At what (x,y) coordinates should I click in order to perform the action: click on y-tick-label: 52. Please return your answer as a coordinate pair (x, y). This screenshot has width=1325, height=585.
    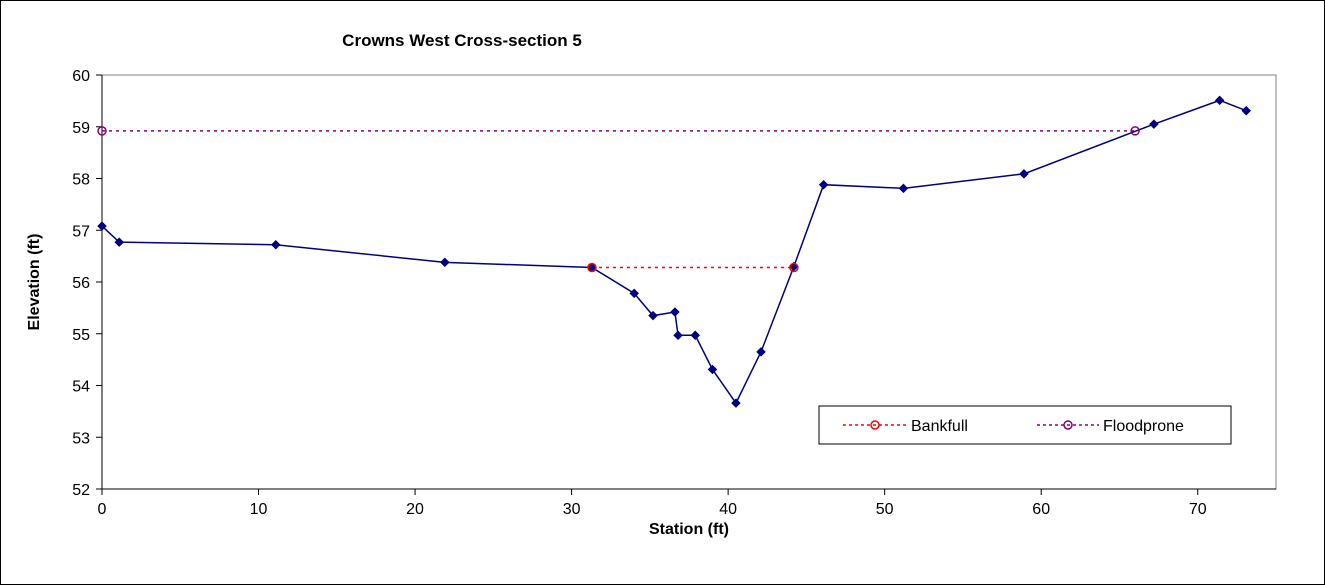
    Looking at the image, I should click on (81, 490).